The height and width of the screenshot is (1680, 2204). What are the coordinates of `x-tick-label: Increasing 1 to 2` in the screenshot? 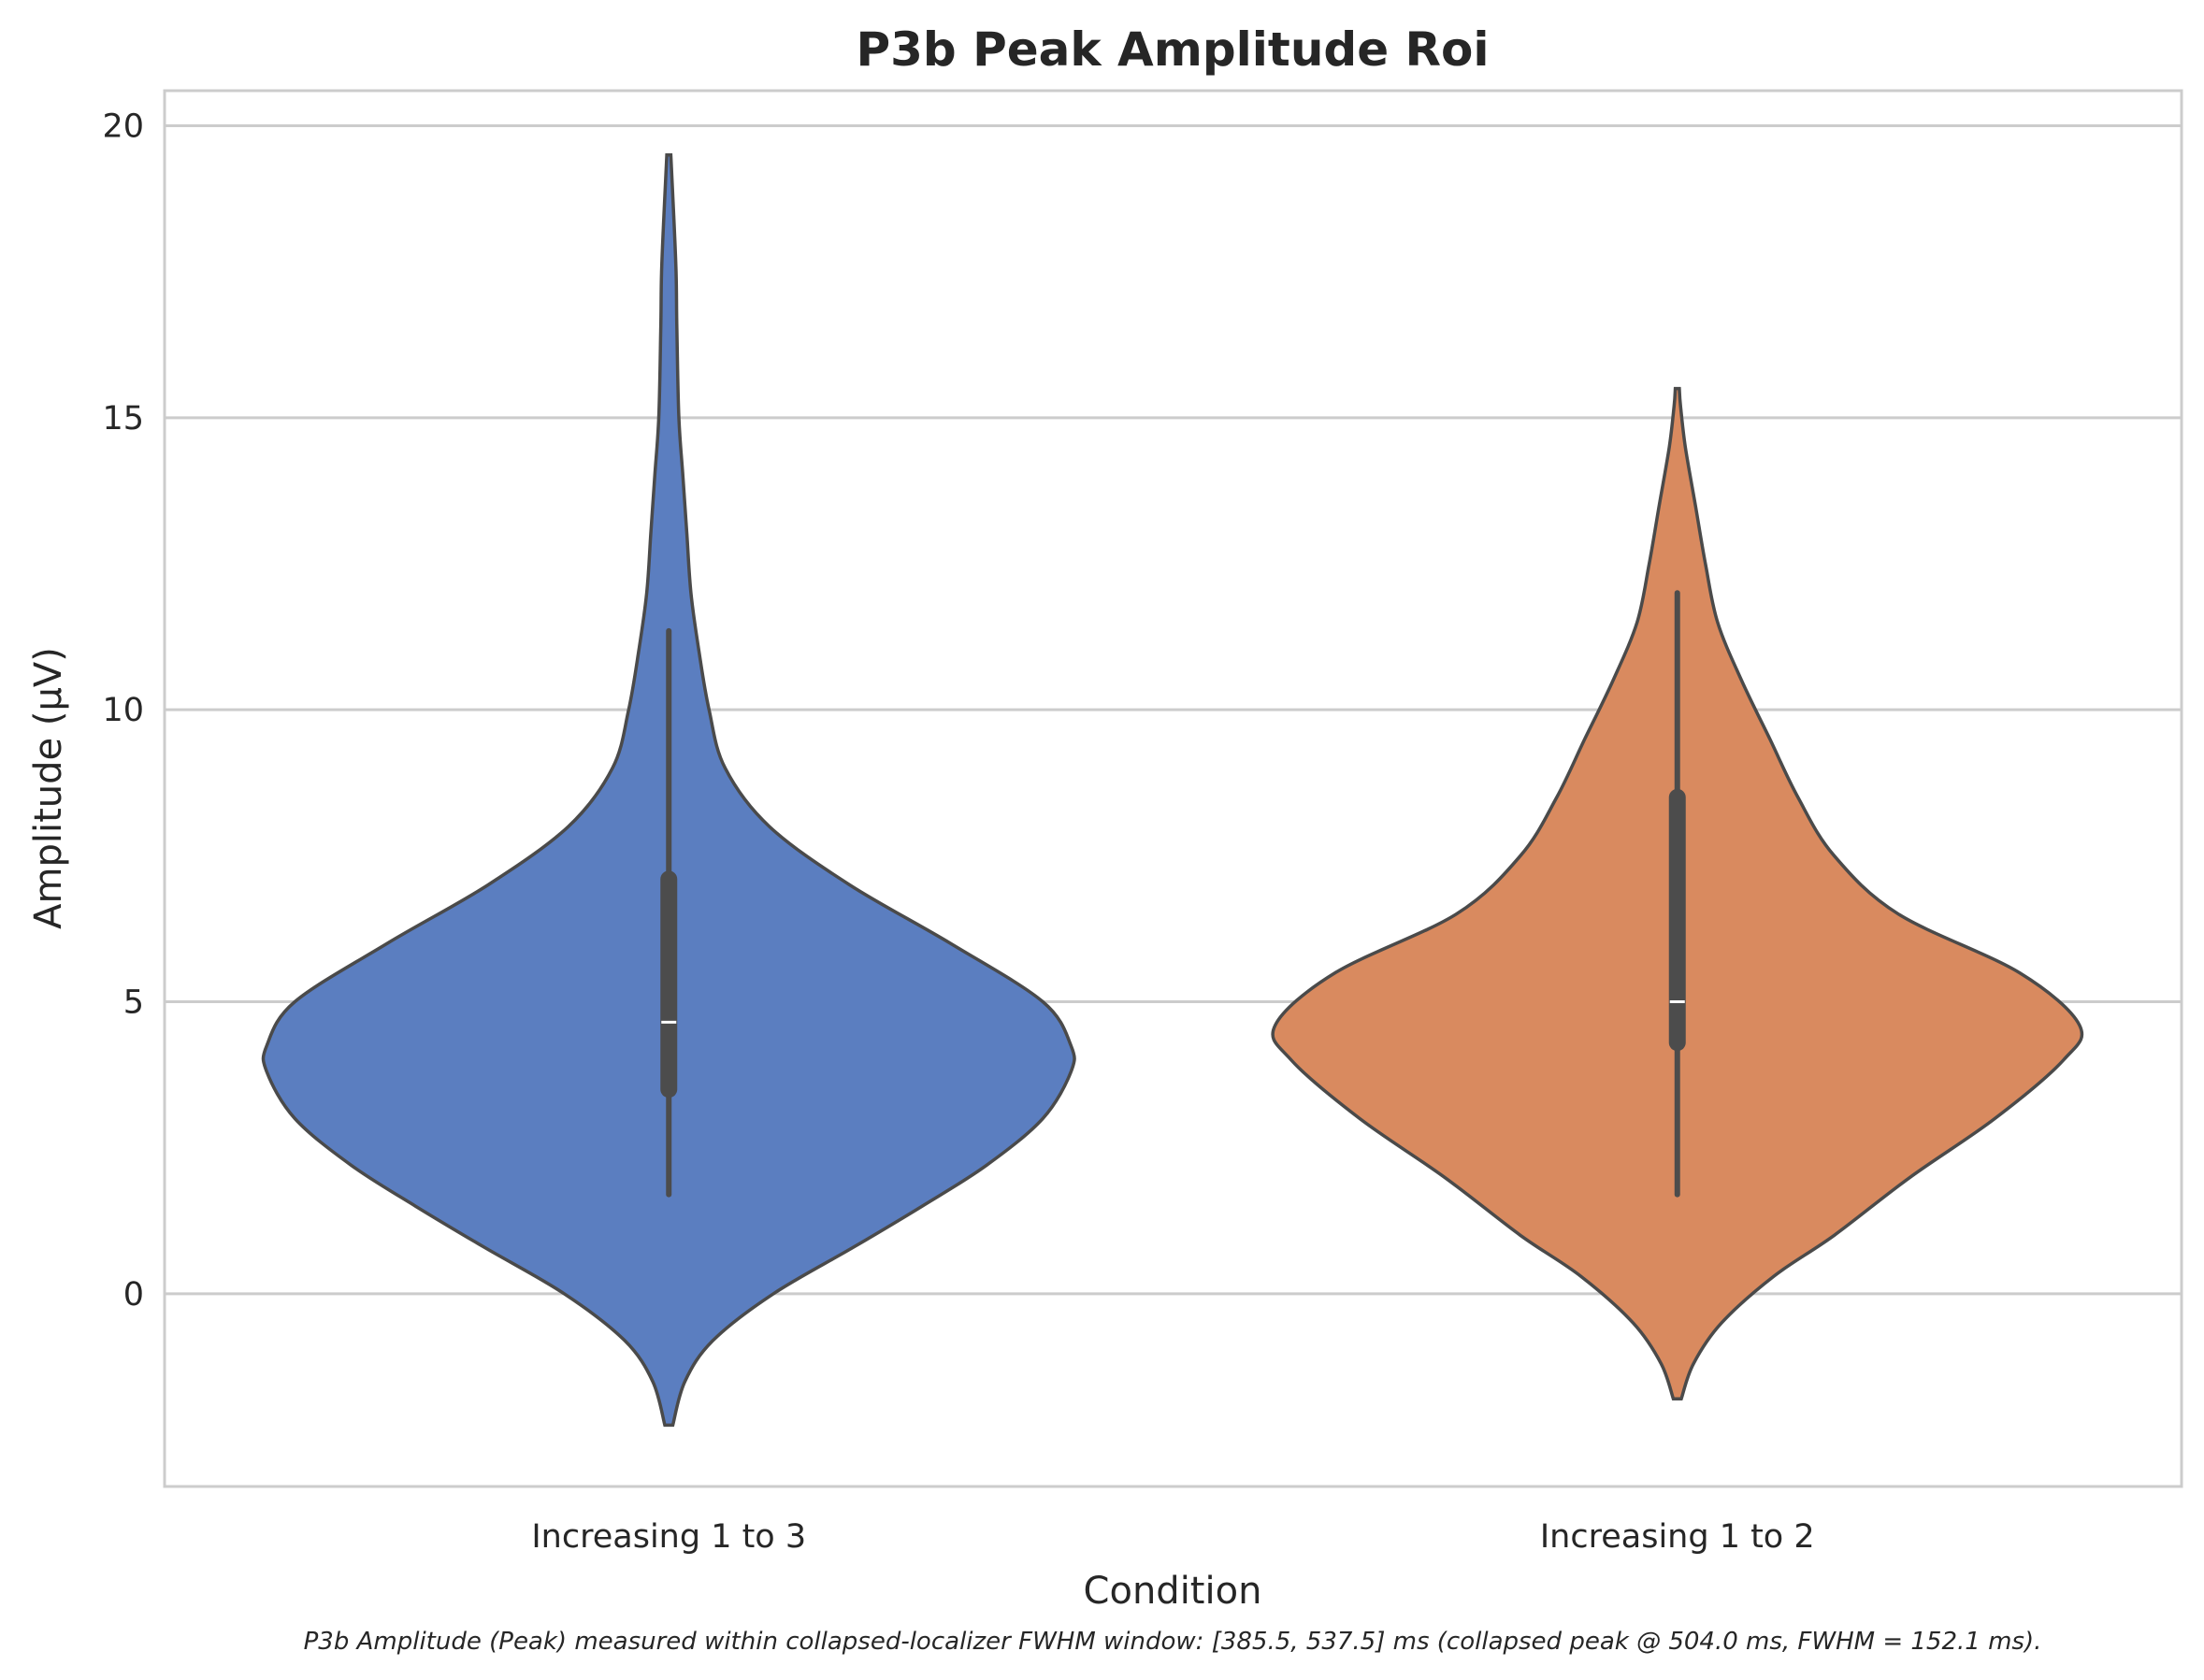 It's located at (1677, 1537).